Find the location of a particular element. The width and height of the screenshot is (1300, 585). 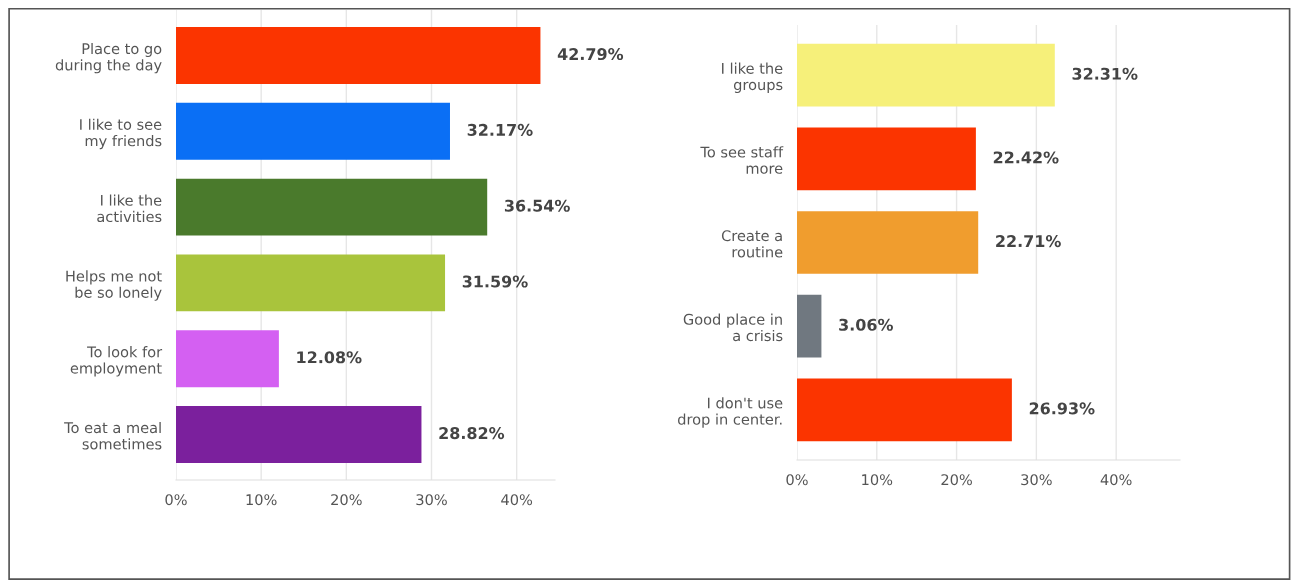

y-tick-label: I don't use drop in center. is located at coordinates (730, 412).